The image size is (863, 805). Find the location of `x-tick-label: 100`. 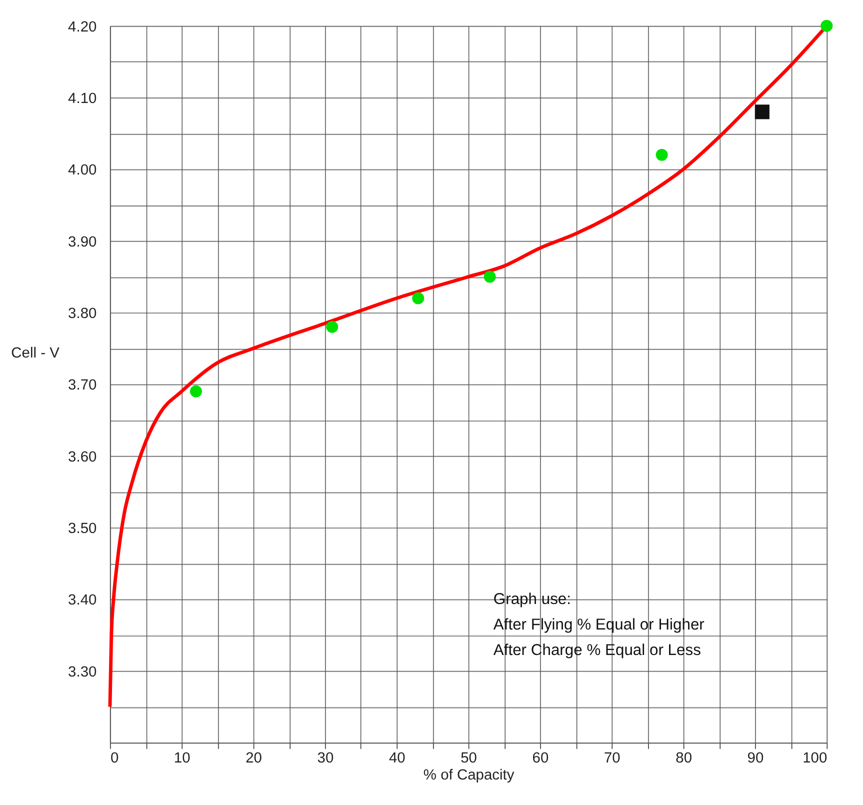

x-tick-label: 100 is located at coordinates (815, 758).